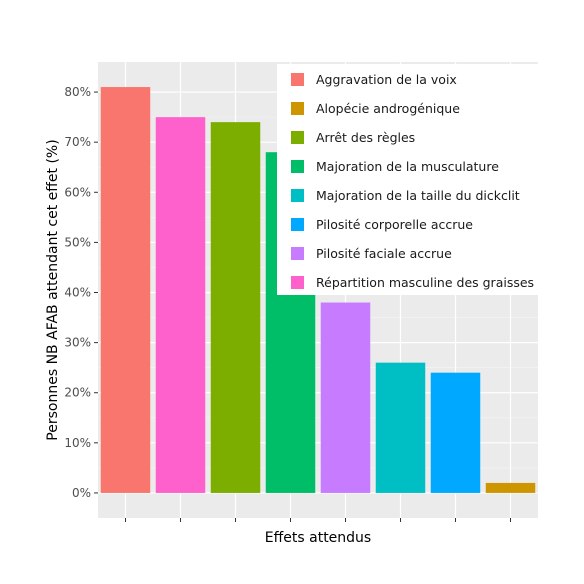 This screenshot has width=584, height=584. Describe the element at coordinates (77, 393) in the screenshot. I see `y-tick-label: 20%` at that location.